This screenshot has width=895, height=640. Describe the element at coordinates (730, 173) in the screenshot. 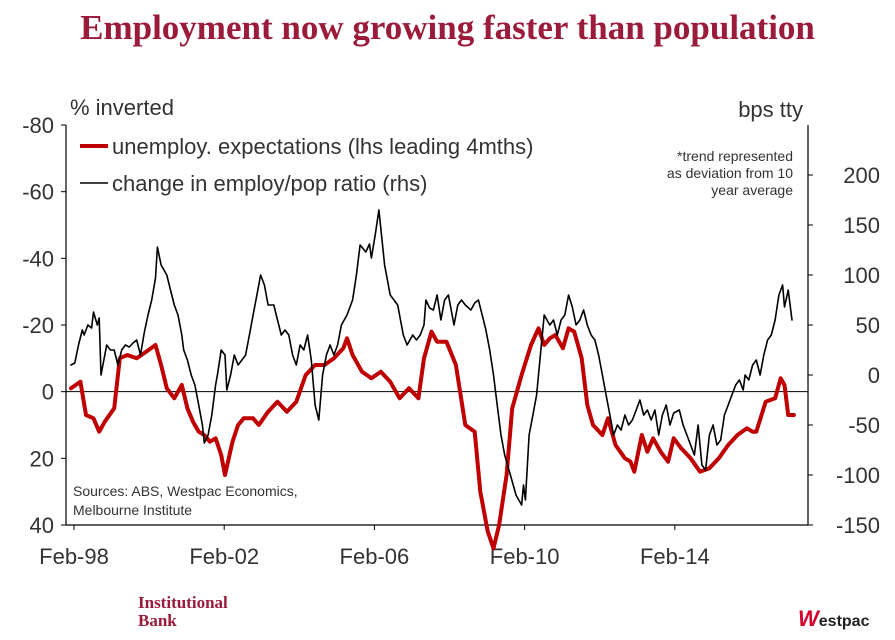

I see `footnote-line: as deviation from 10` at that location.